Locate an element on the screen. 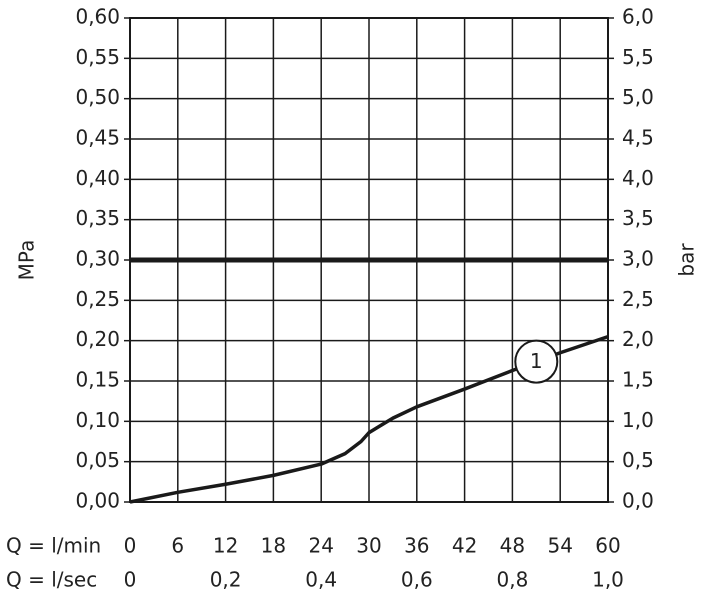 The height and width of the screenshot is (600, 704). x-tick-label: 54 is located at coordinates (559, 546).